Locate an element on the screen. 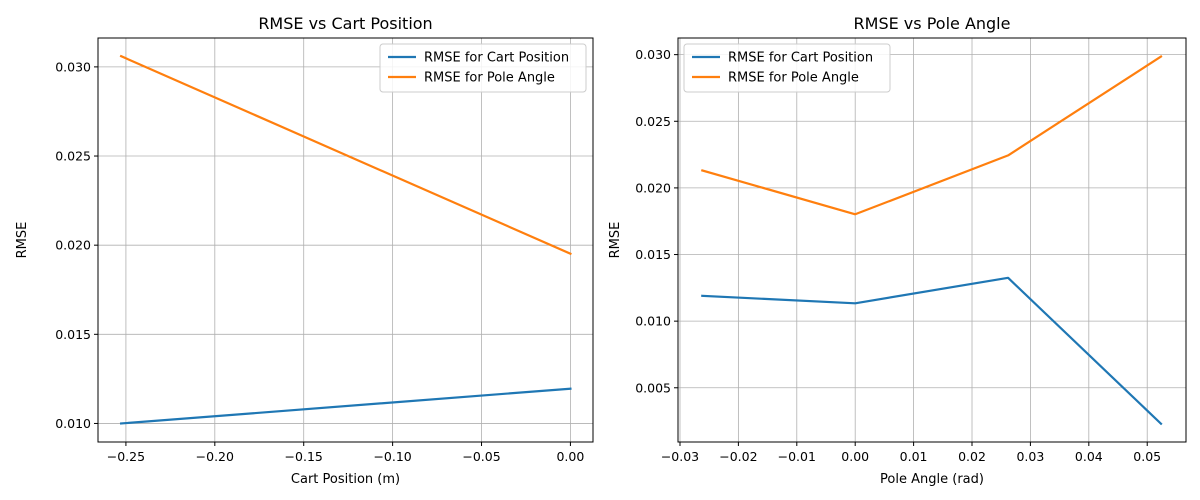 Image resolution: width=1200 pixels, height=500 pixels. x-axis-label: Cart Position (m) is located at coordinates (345, 479).